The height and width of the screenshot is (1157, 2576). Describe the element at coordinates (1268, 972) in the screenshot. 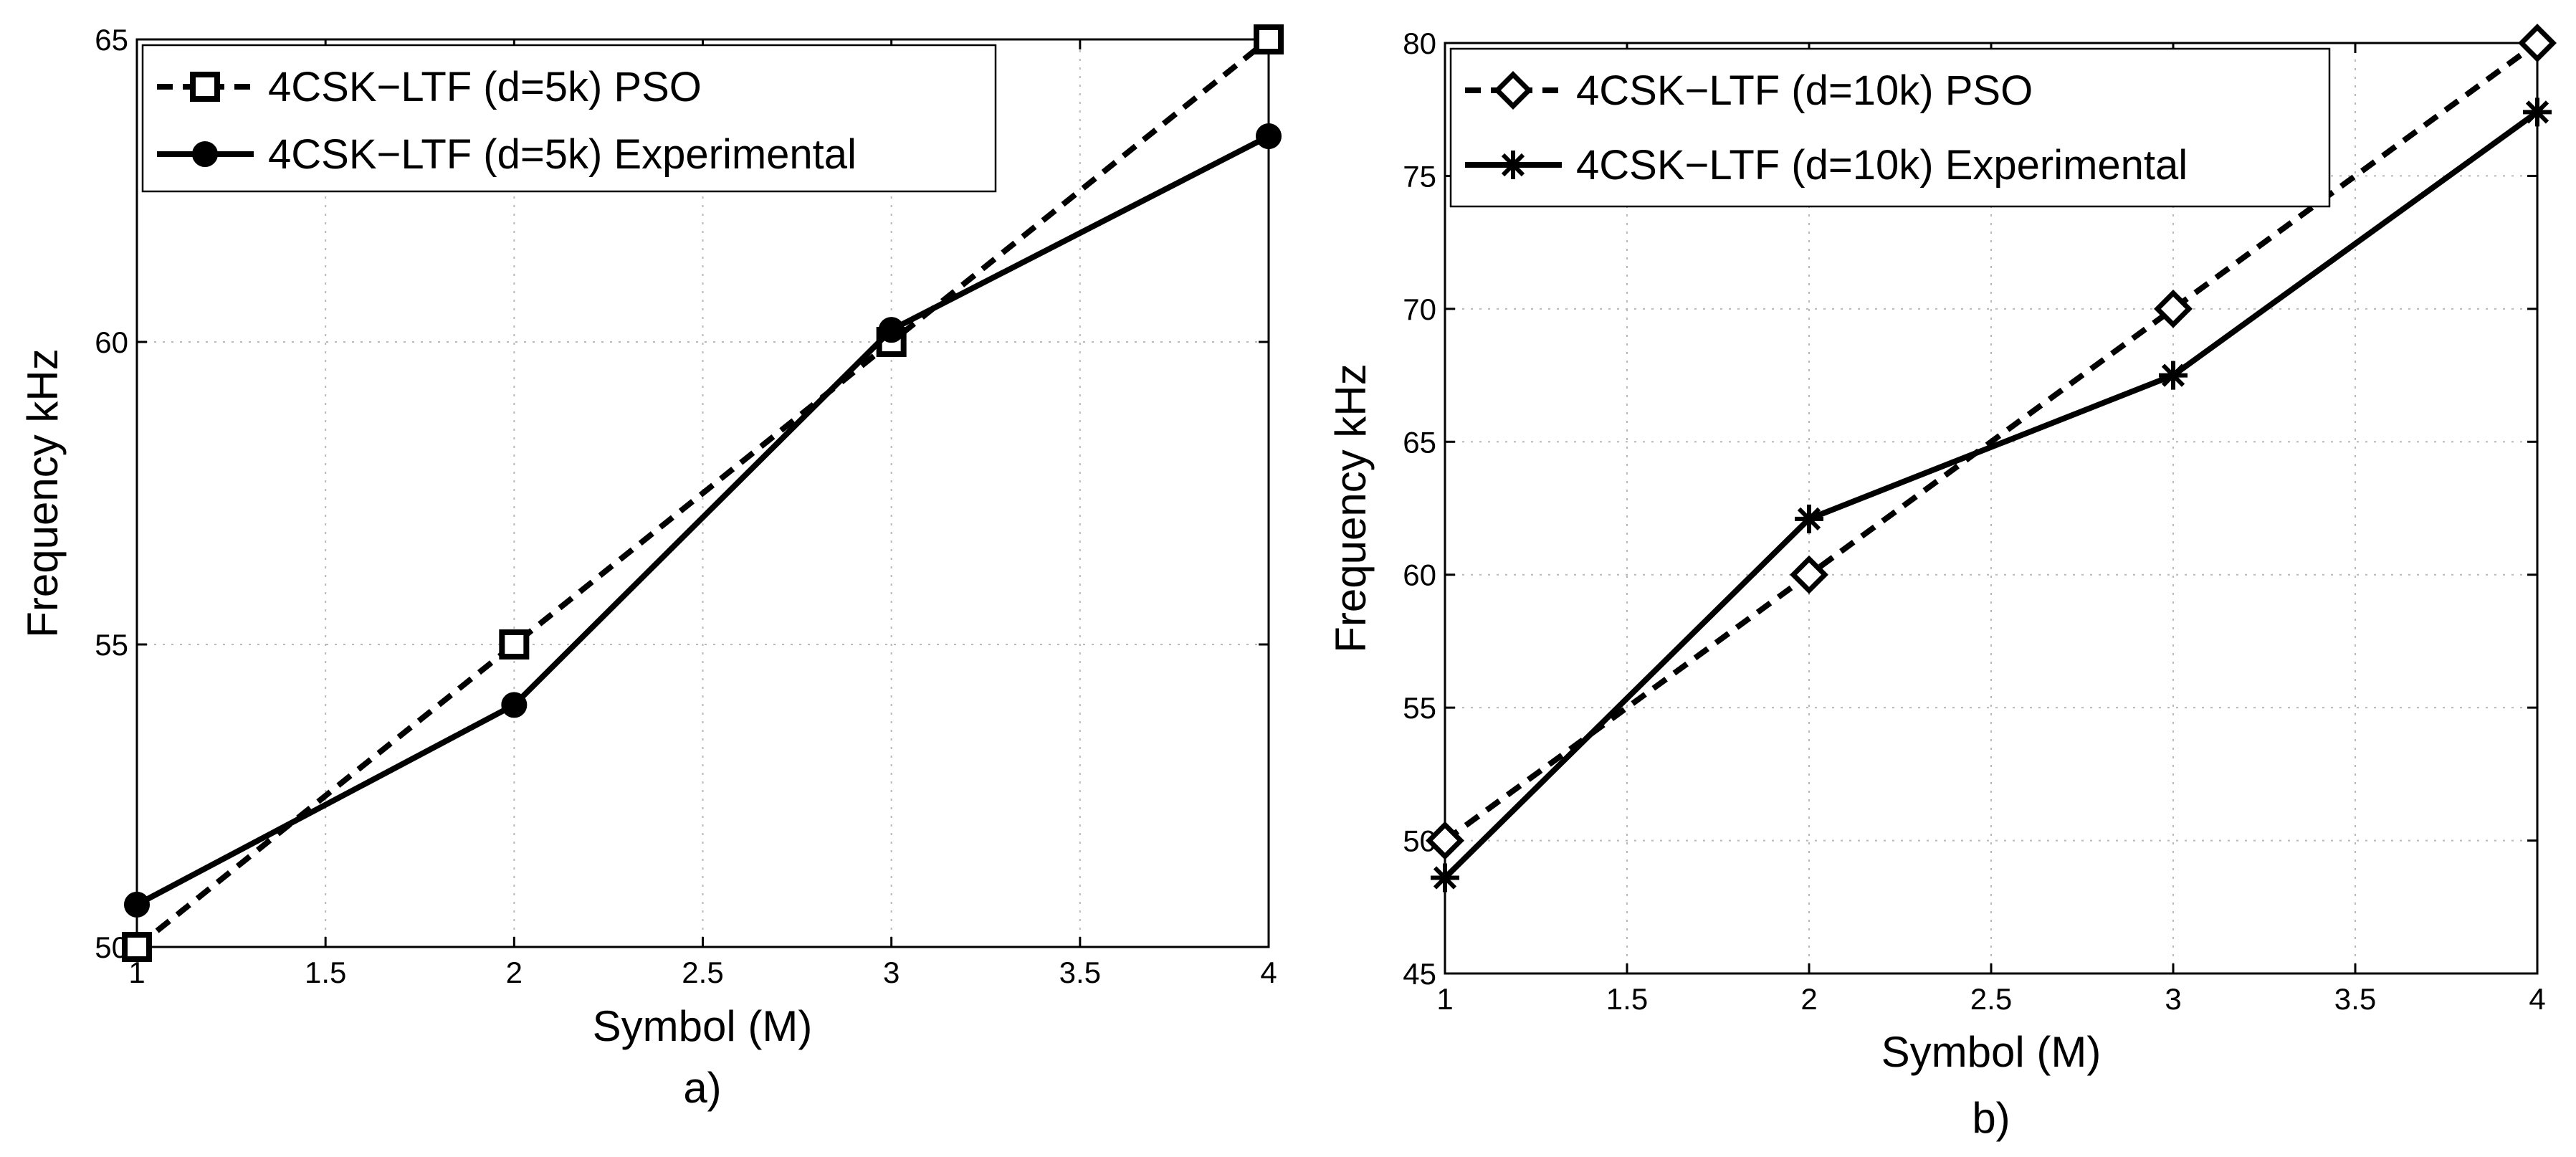

I see `x-tick-label-a: 4` at that location.